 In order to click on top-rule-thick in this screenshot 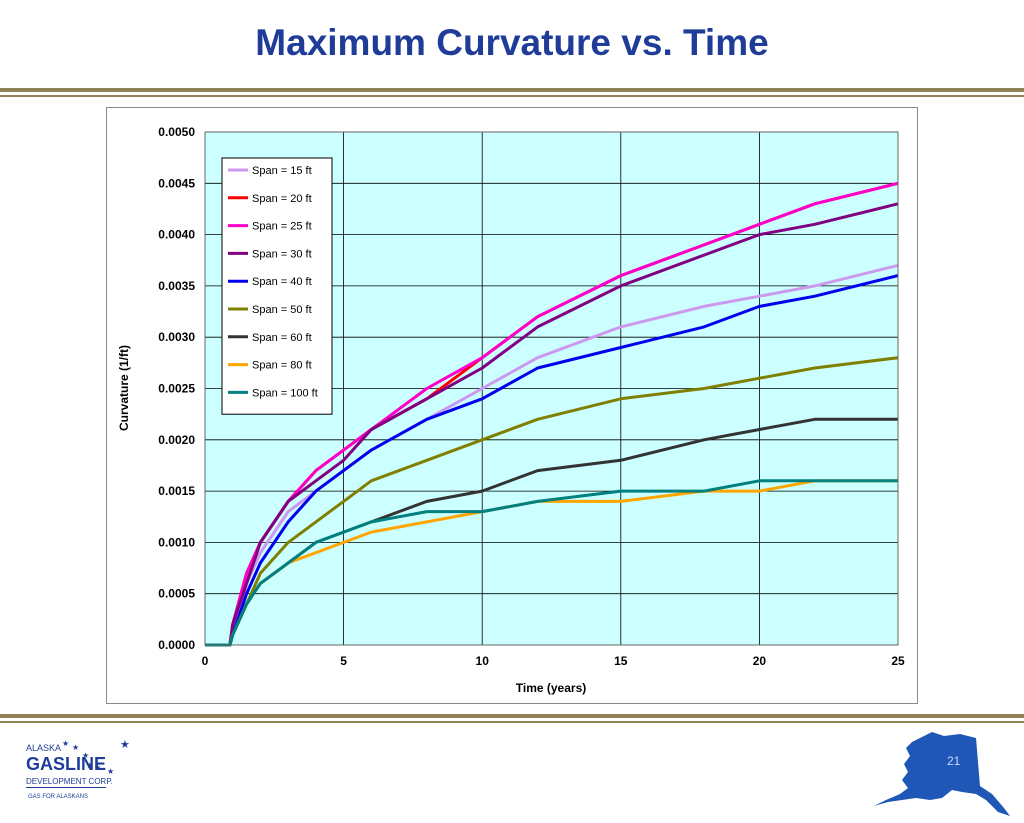, I will do `click(512, 90)`.